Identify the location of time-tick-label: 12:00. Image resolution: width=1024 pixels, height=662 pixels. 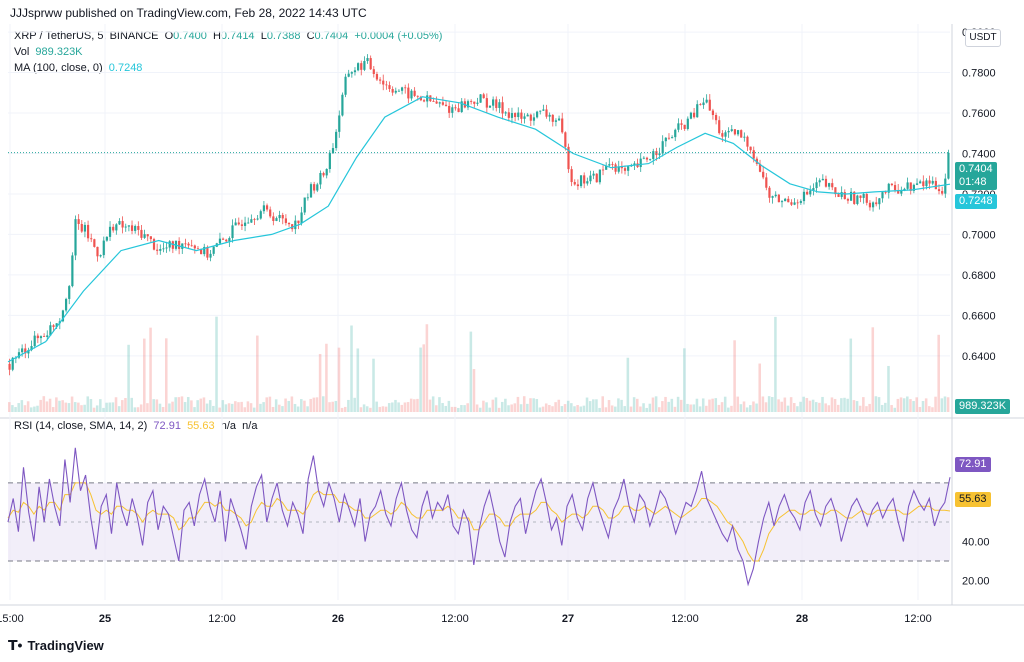
(685, 619).